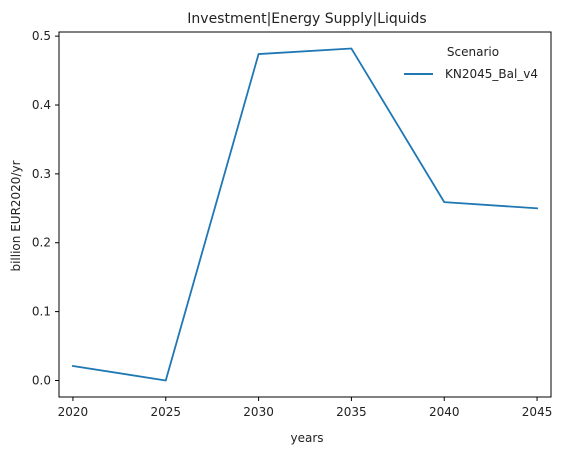  Describe the element at coordinates (41, 105) in the screenshot. I see `y-tick-label: 0.4` at that location.